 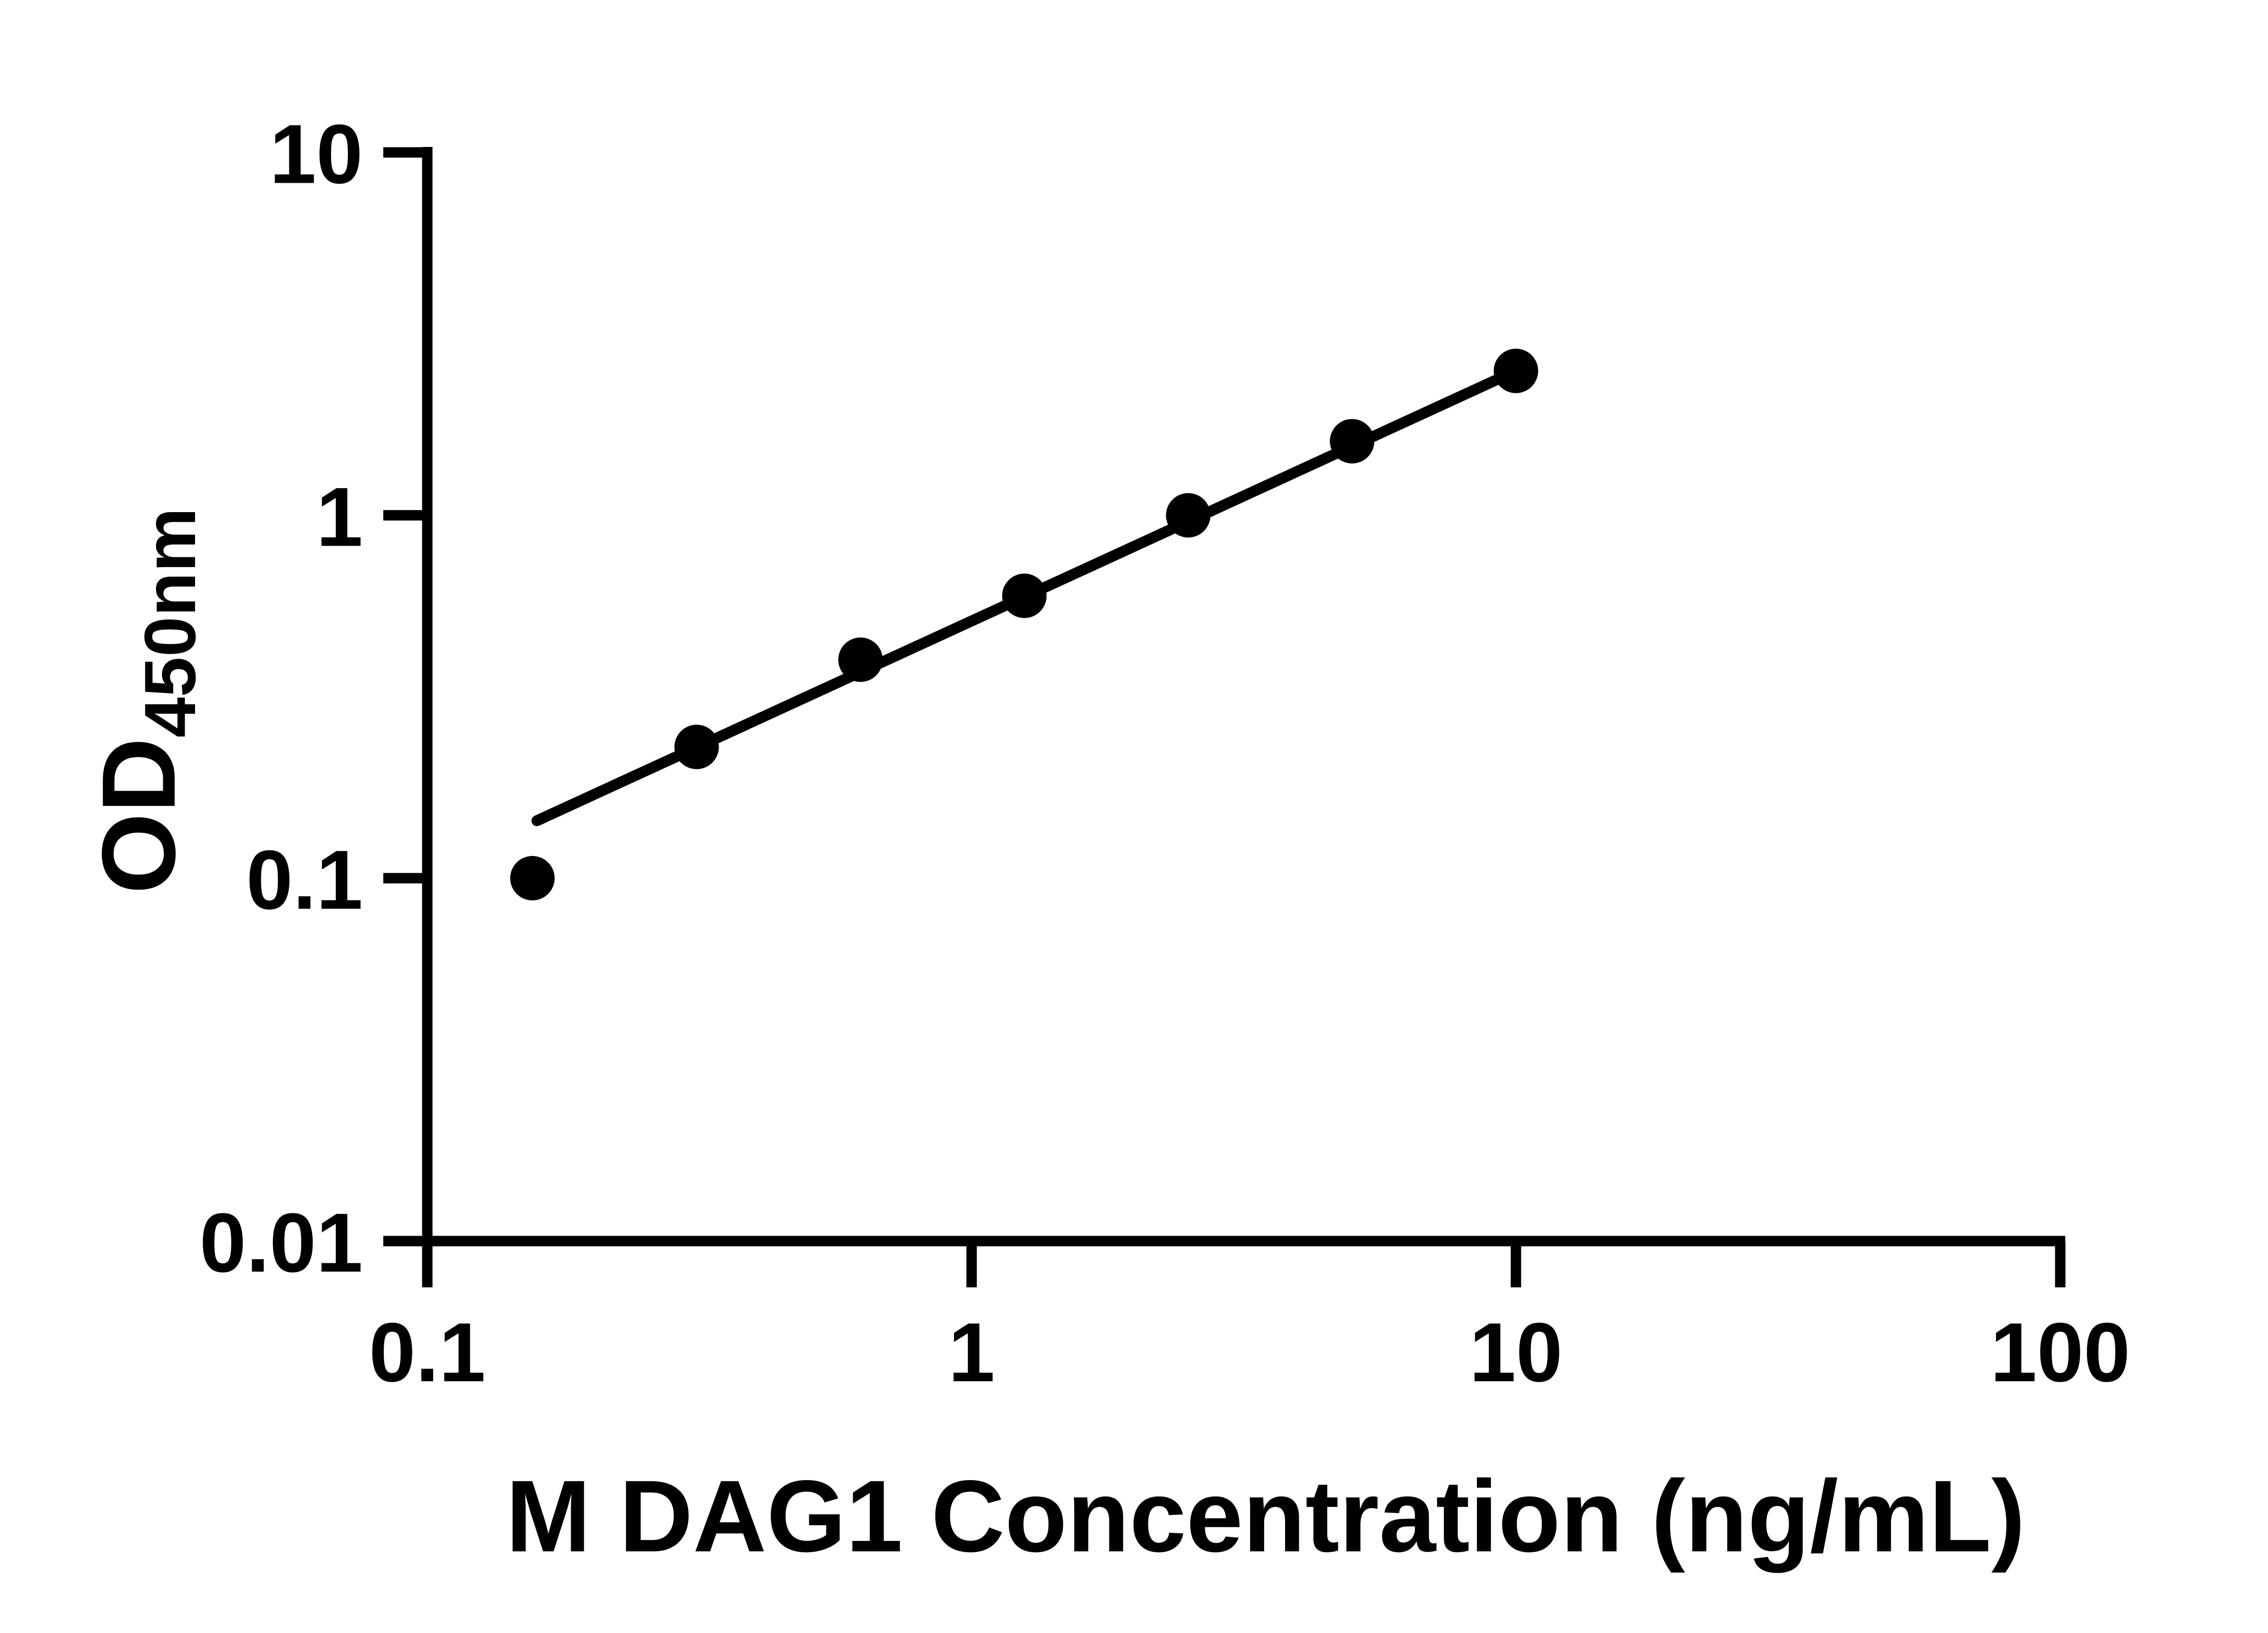 I want to click on x-tick-label-0.1: 0.1, so click(x=427, y=1352).